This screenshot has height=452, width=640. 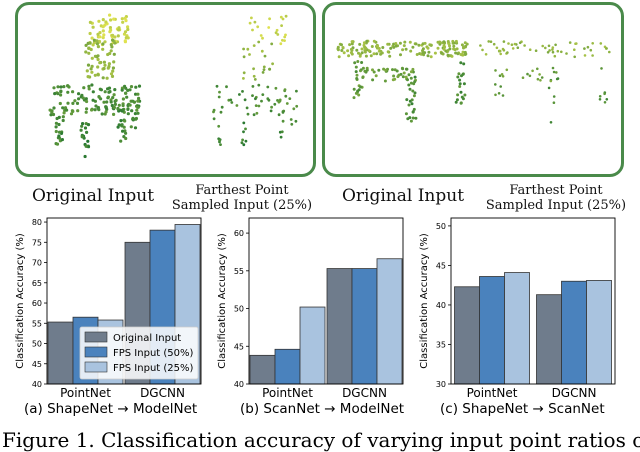 What do you see at coordinates (441, 305) in the screenshot?
I see `chart-c-ytick-2: 40` at bounding box center [441, 305].